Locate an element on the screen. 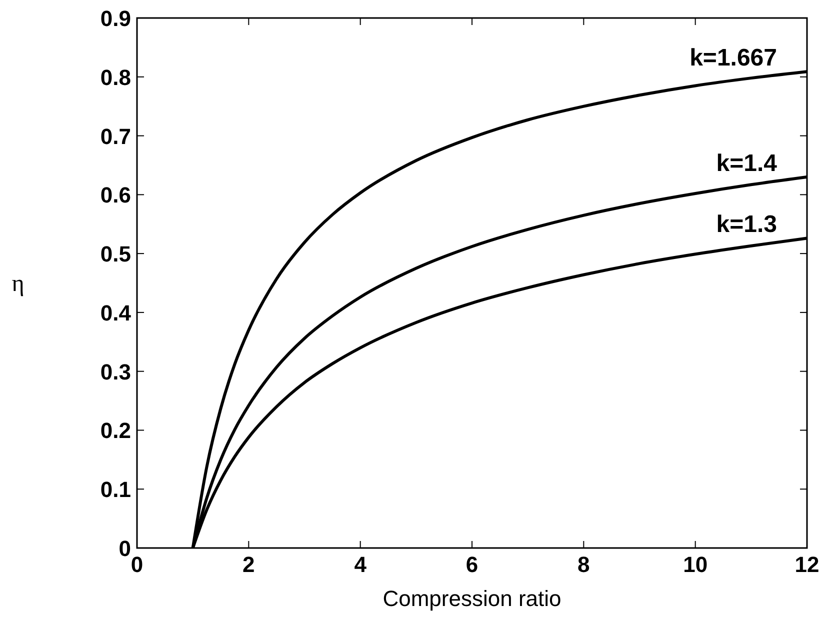 The width and height of the screenshot is (831, 622). y-tick-label: 0.4 is located at coordinates (116, 313).